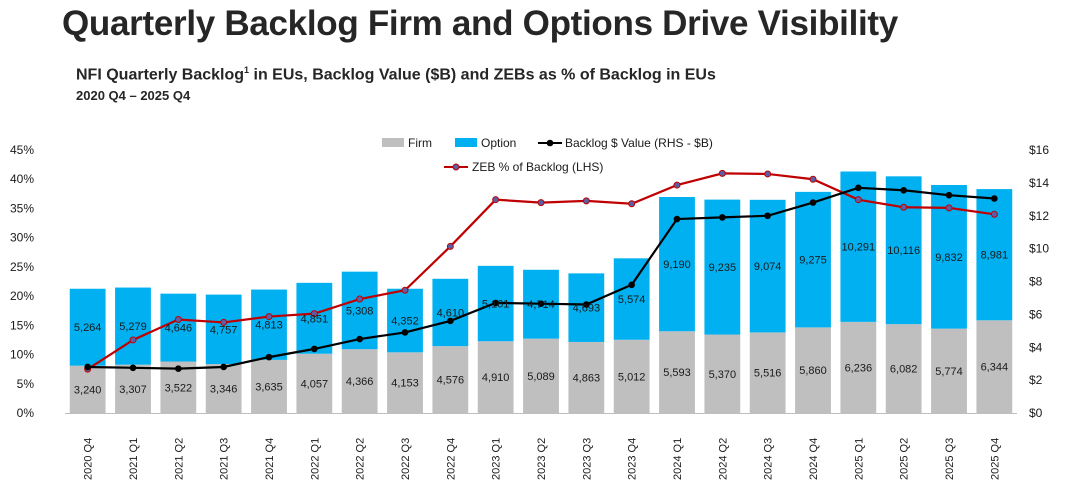  Describe the element at coordinates (995, 368) in the screenshot. I see `firm-data-label: 6,344` at that location.